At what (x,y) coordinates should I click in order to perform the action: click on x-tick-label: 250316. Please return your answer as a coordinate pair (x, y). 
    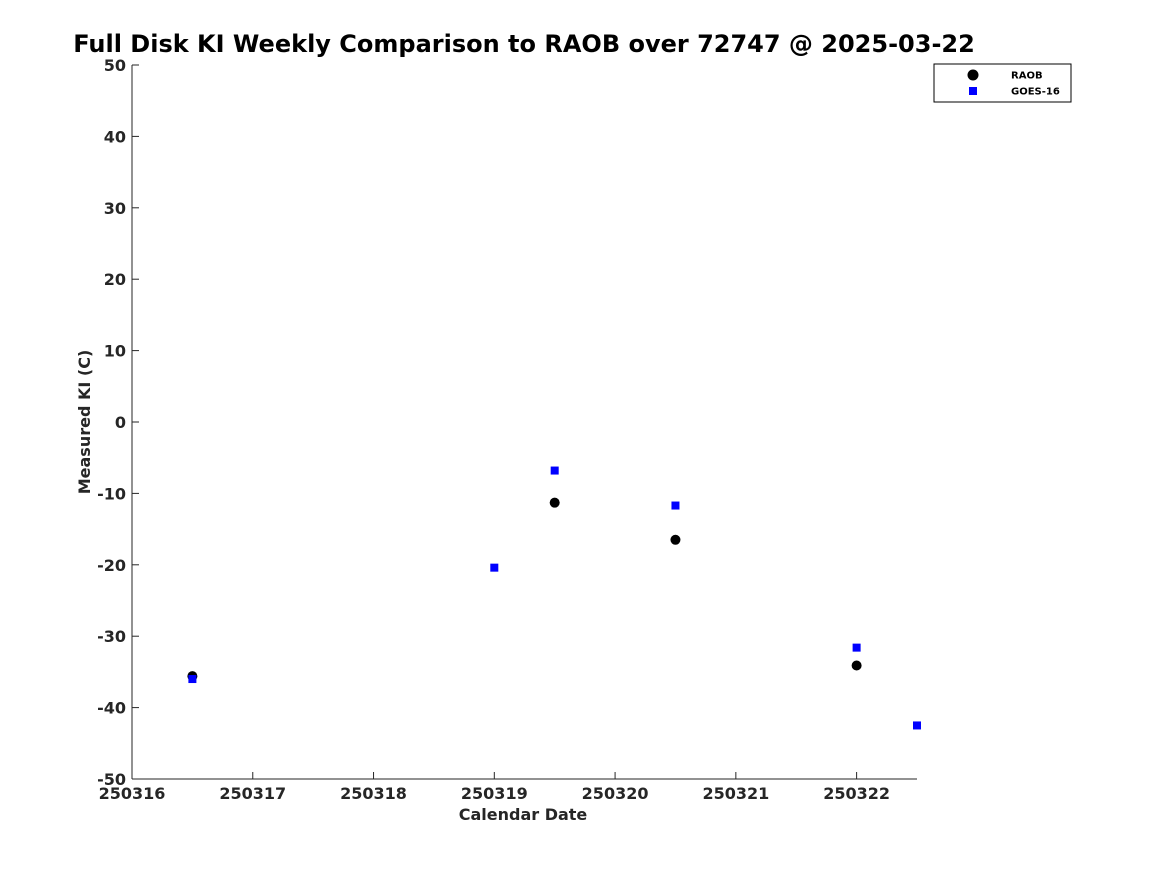
    Looking at the image, I should click on (132, 793).